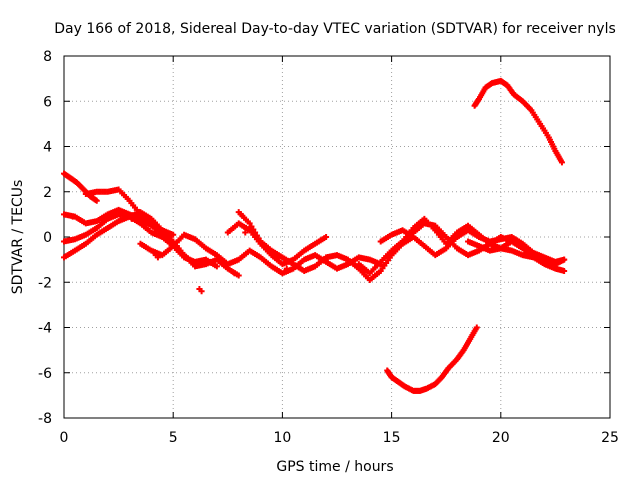 The height and width of the screenshot is (480, 640). Describe the element at coordinates (173, 438) in the screenshot. I see `x-tick-label: 5` at that location.